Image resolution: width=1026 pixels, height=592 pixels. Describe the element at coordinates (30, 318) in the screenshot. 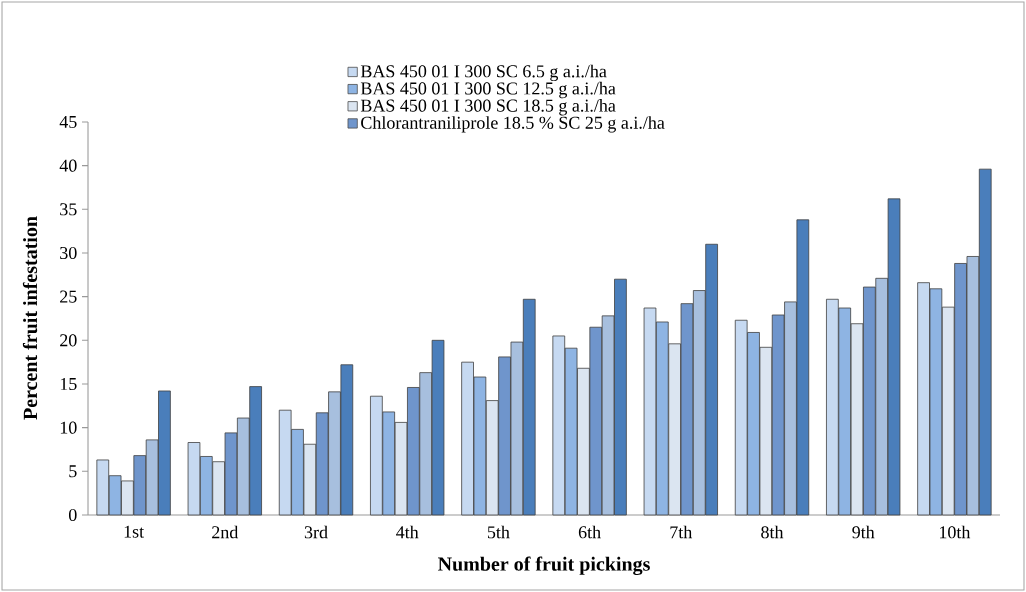

I see `y-axis-title: Percent fruit infestation` at that location.